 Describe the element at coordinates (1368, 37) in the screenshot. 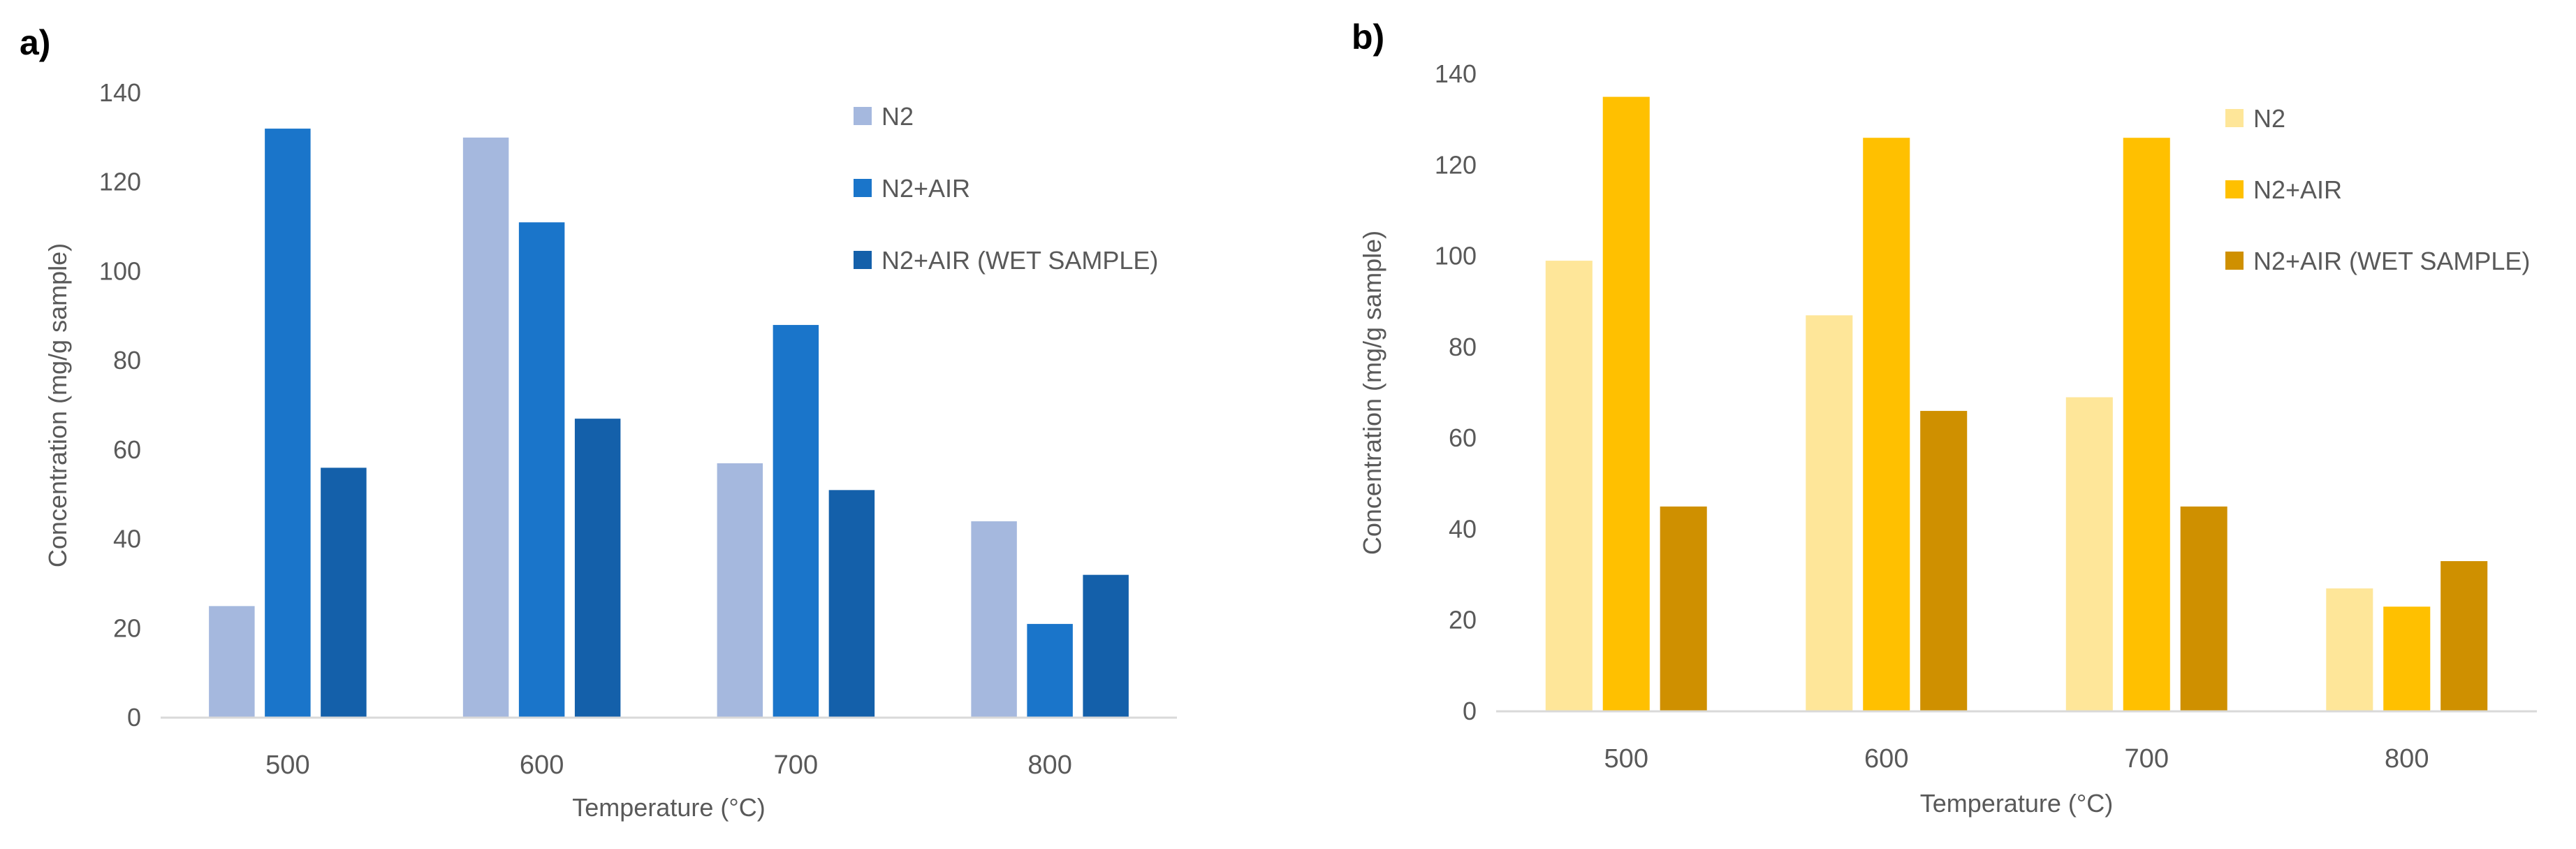

I see `panel-label: b)` at that location.